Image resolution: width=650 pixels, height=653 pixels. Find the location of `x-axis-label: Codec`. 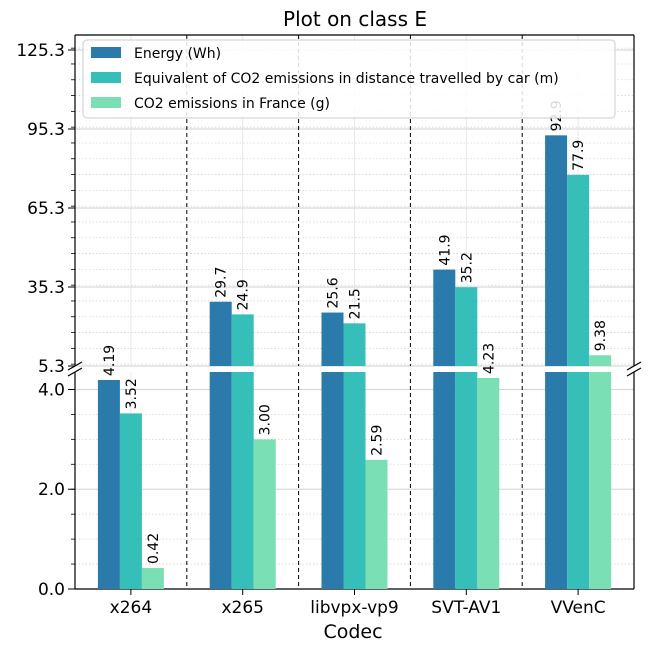

x-axis-label: Codec is located at coordinates (352, 632).